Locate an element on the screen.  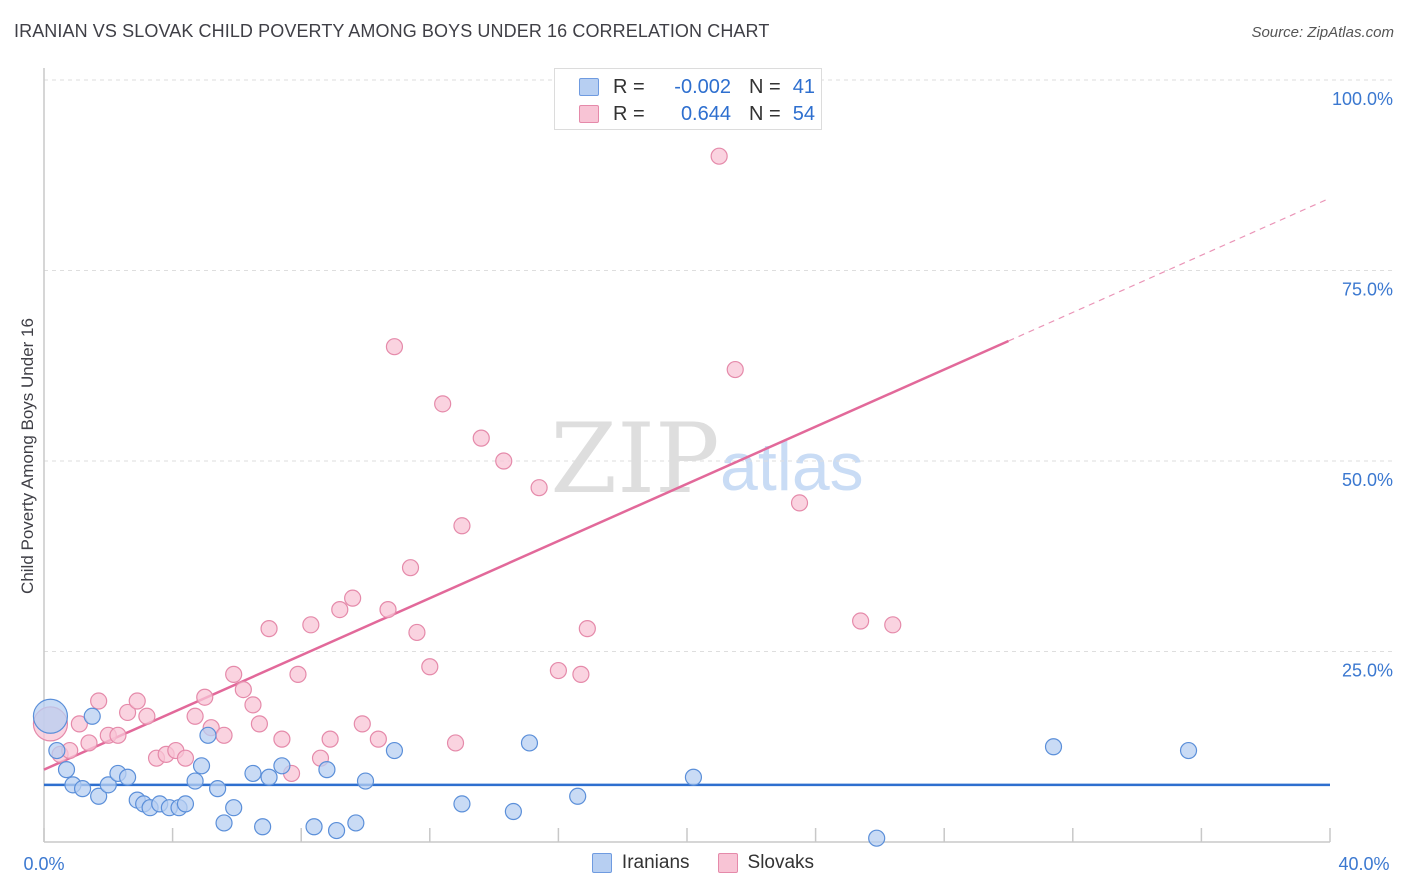
correlation-legend: R = -0.002 N = 41 R = 0.644 N = 54 is located at coordinates (688, 99).